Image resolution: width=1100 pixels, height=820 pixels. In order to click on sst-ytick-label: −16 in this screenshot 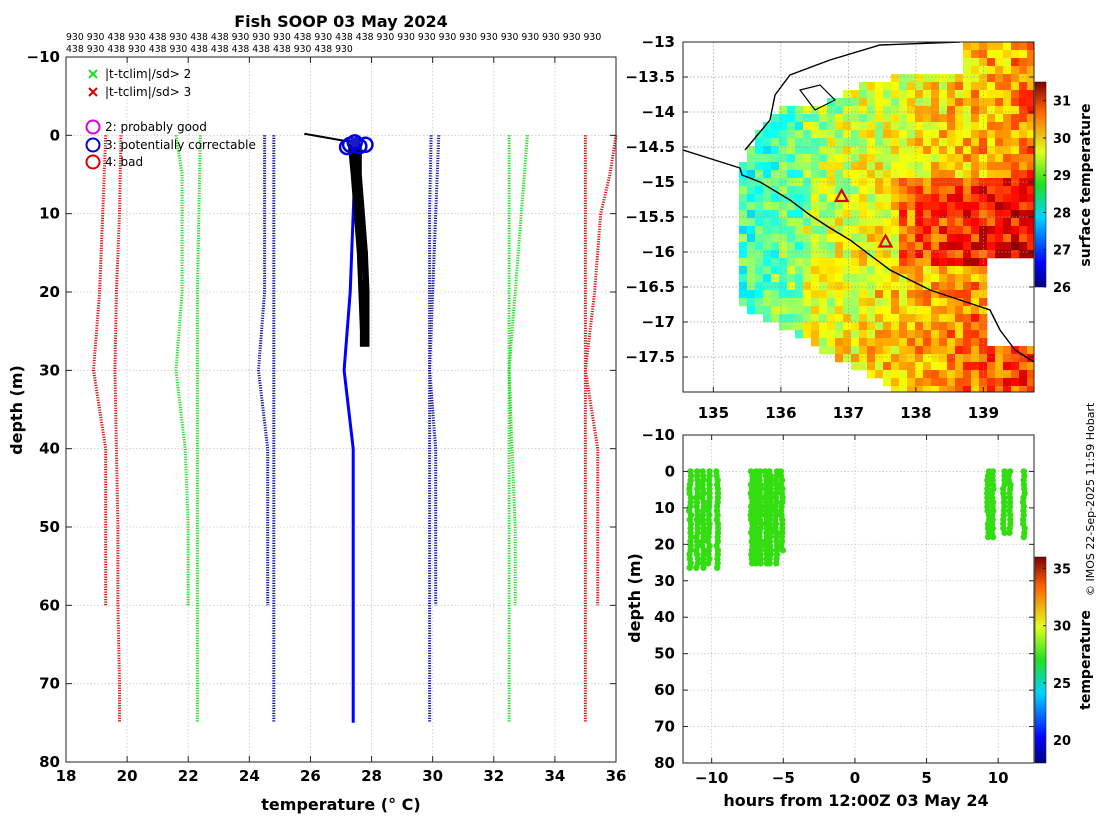, I will do `click(658, 252)`.